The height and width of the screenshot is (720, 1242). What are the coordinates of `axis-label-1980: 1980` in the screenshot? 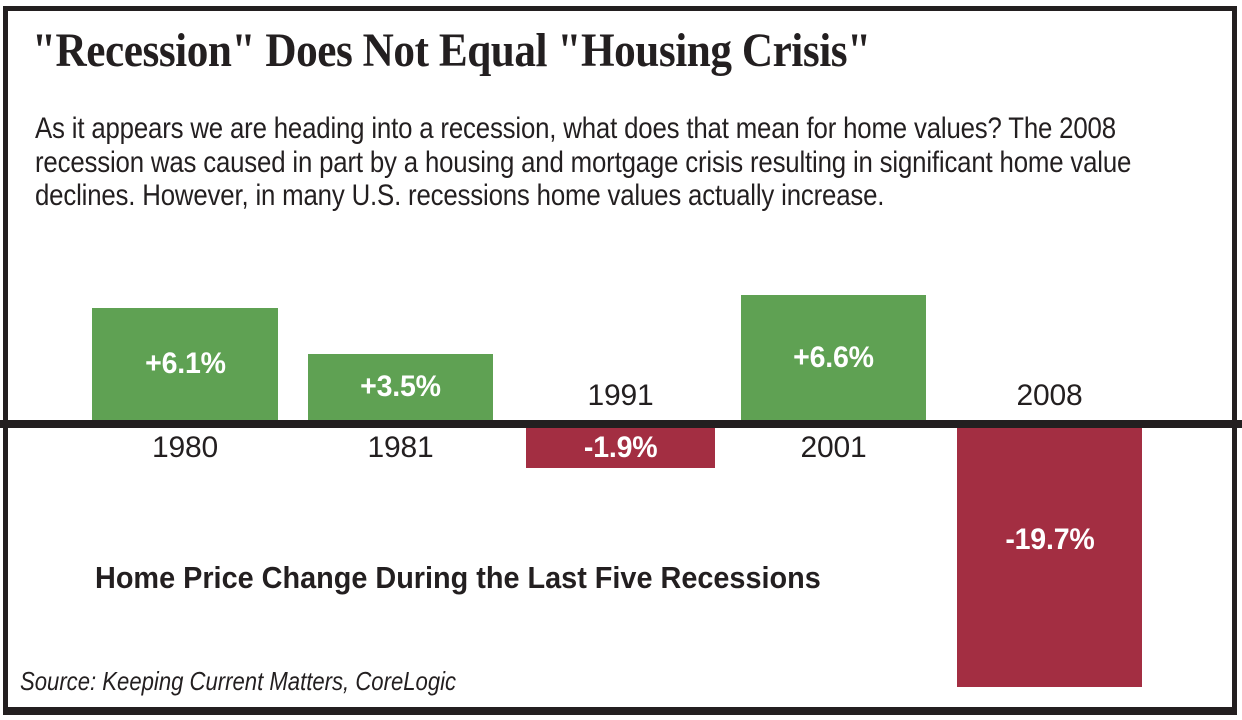 It's located at (185, 447).